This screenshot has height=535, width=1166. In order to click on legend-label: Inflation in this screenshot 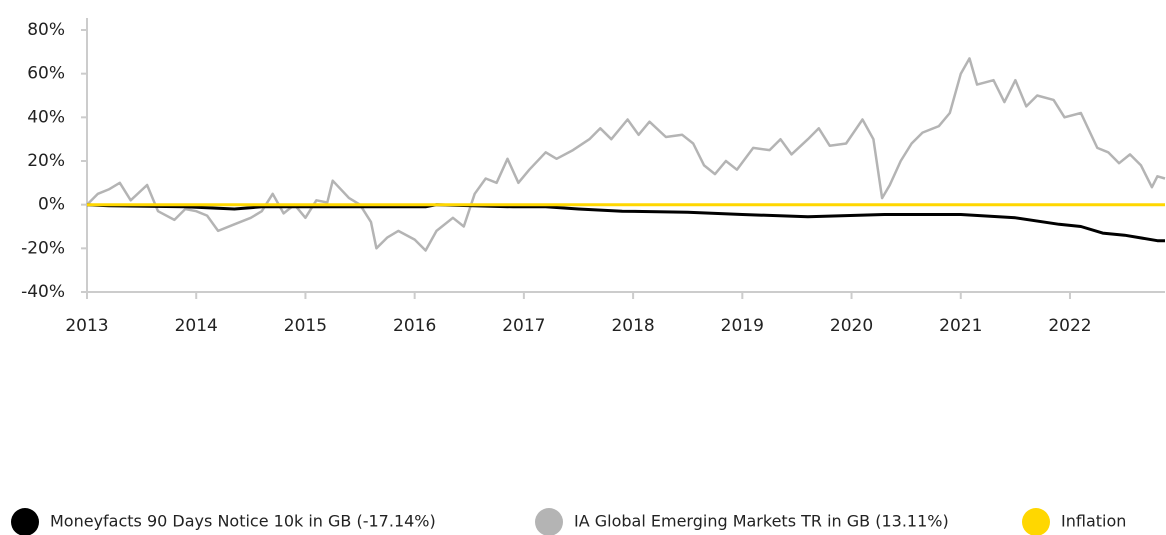, I will do `click(1093, 521)`.